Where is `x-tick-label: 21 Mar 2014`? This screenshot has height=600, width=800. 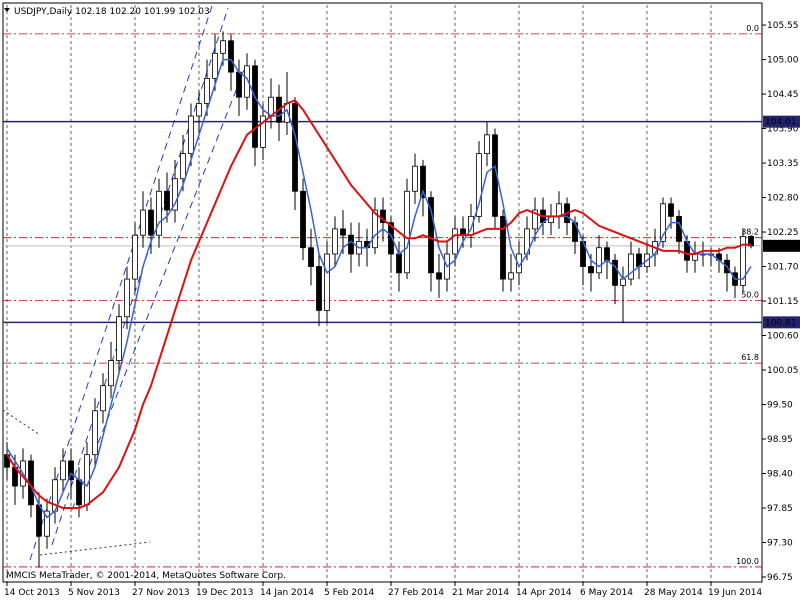 x-tick-label: 21 Mar 2014 is located at coordinates (480, 593).